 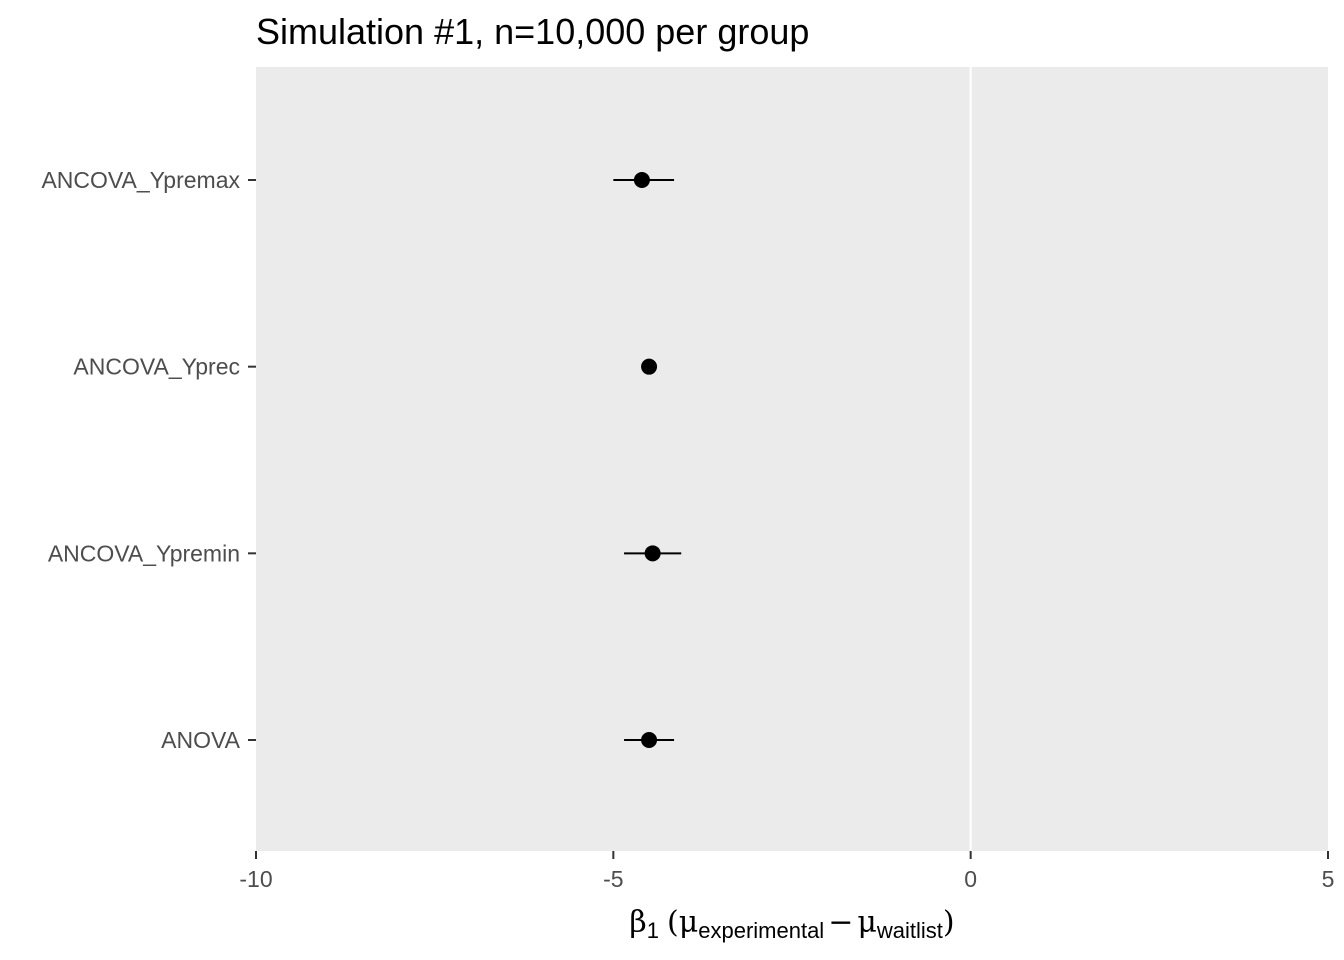 I want to click on y-tick-label: ANCOVA_Ypremax, so click(x=140, y=180).